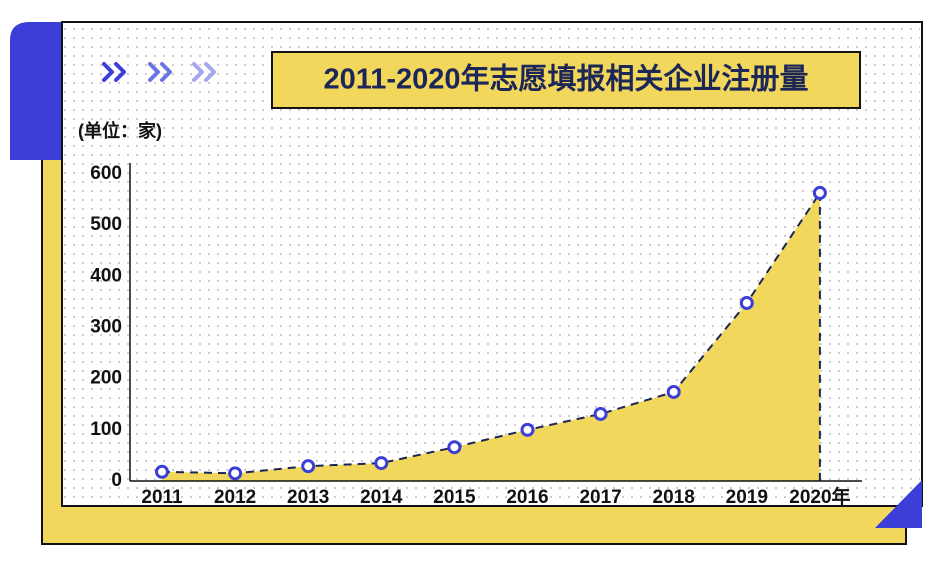  I want to click on x-tick-label: 2018, so click(674, 497).